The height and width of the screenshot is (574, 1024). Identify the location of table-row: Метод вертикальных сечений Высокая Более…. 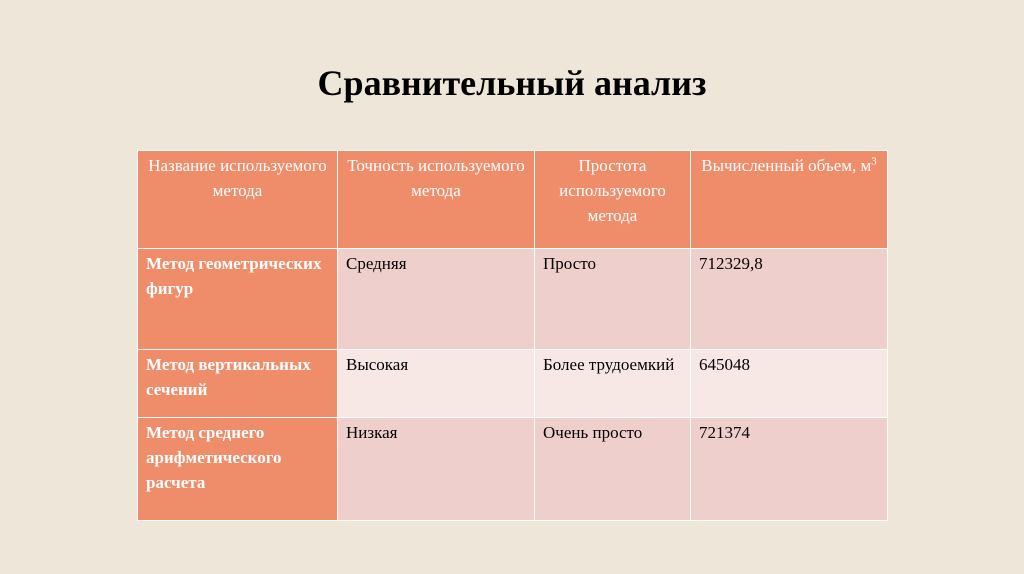
(512, 383).